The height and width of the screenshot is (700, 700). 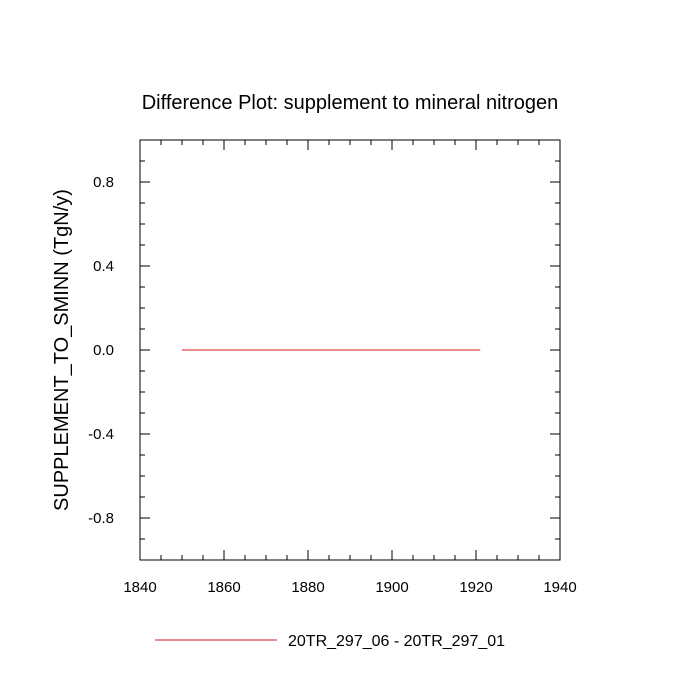 What do you see at coordinates (103, 182) in the screenshot?
I see `y-tick-label: 0.8` at bounding box center [103, 182].